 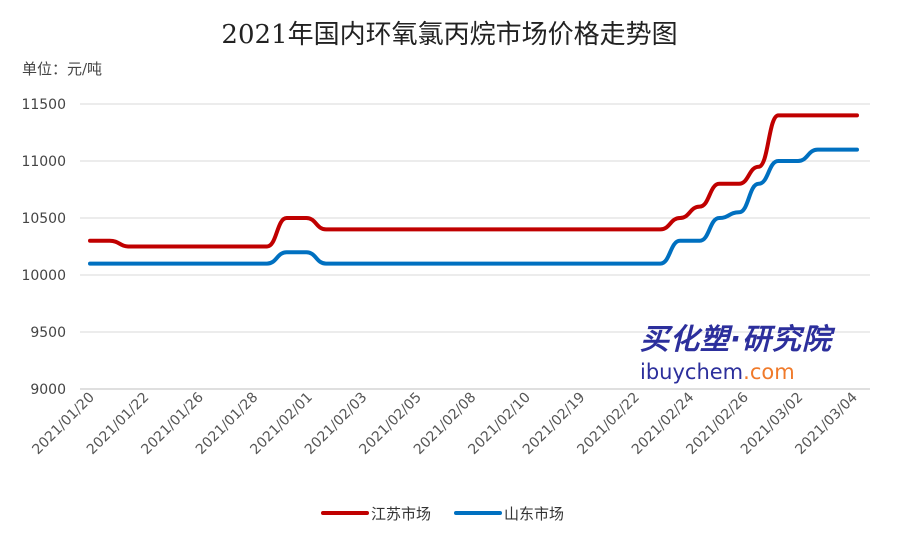 I want to click on y-axis-ticks: 9000 9500 10000 10500 11000 11500, so click(x=43, y=247).